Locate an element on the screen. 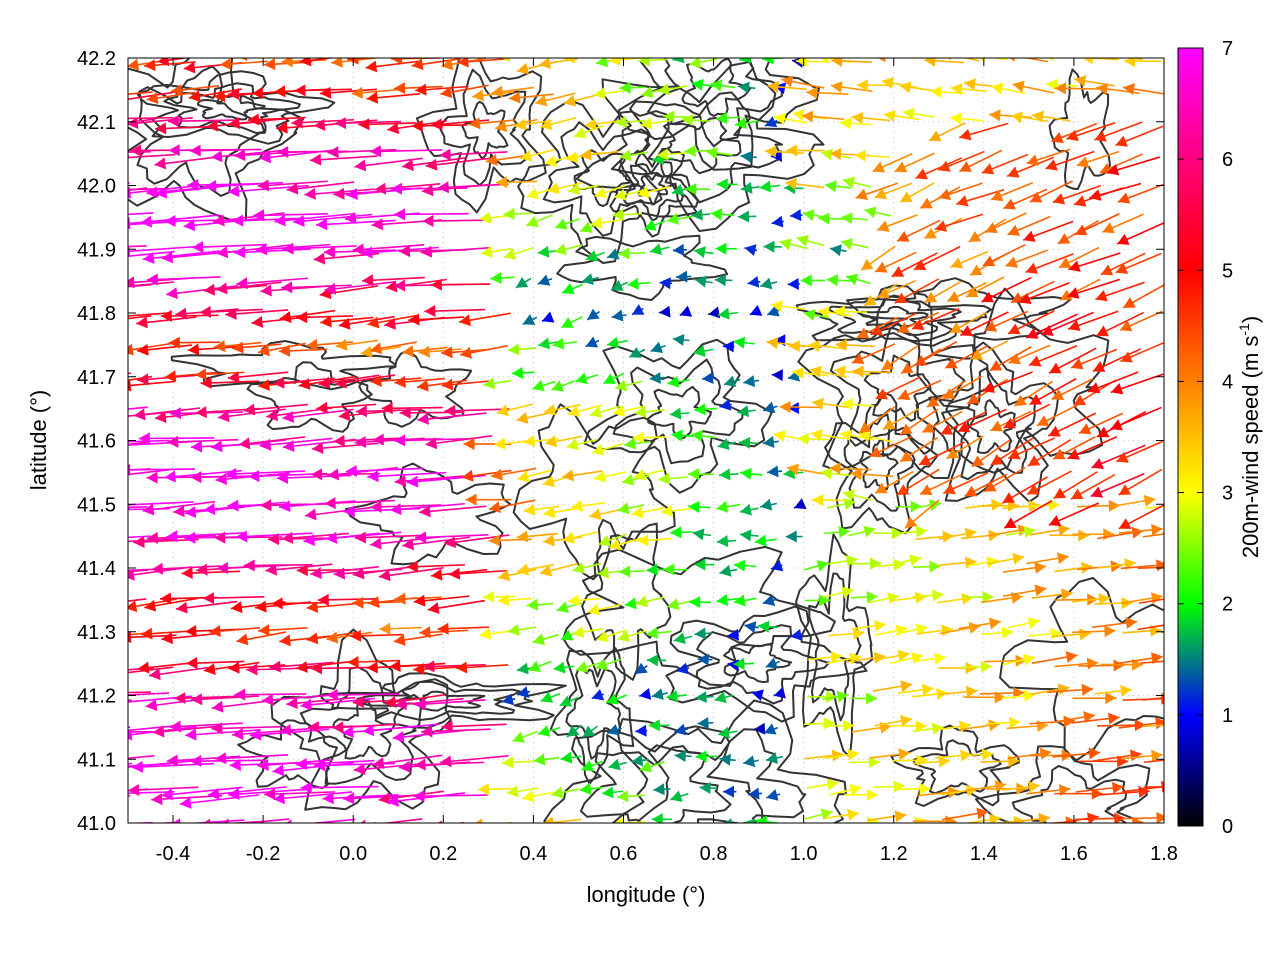 This screenshot has height=960, width=1280. y-tick-label: 41.1 is located at coordinates (96, 760).